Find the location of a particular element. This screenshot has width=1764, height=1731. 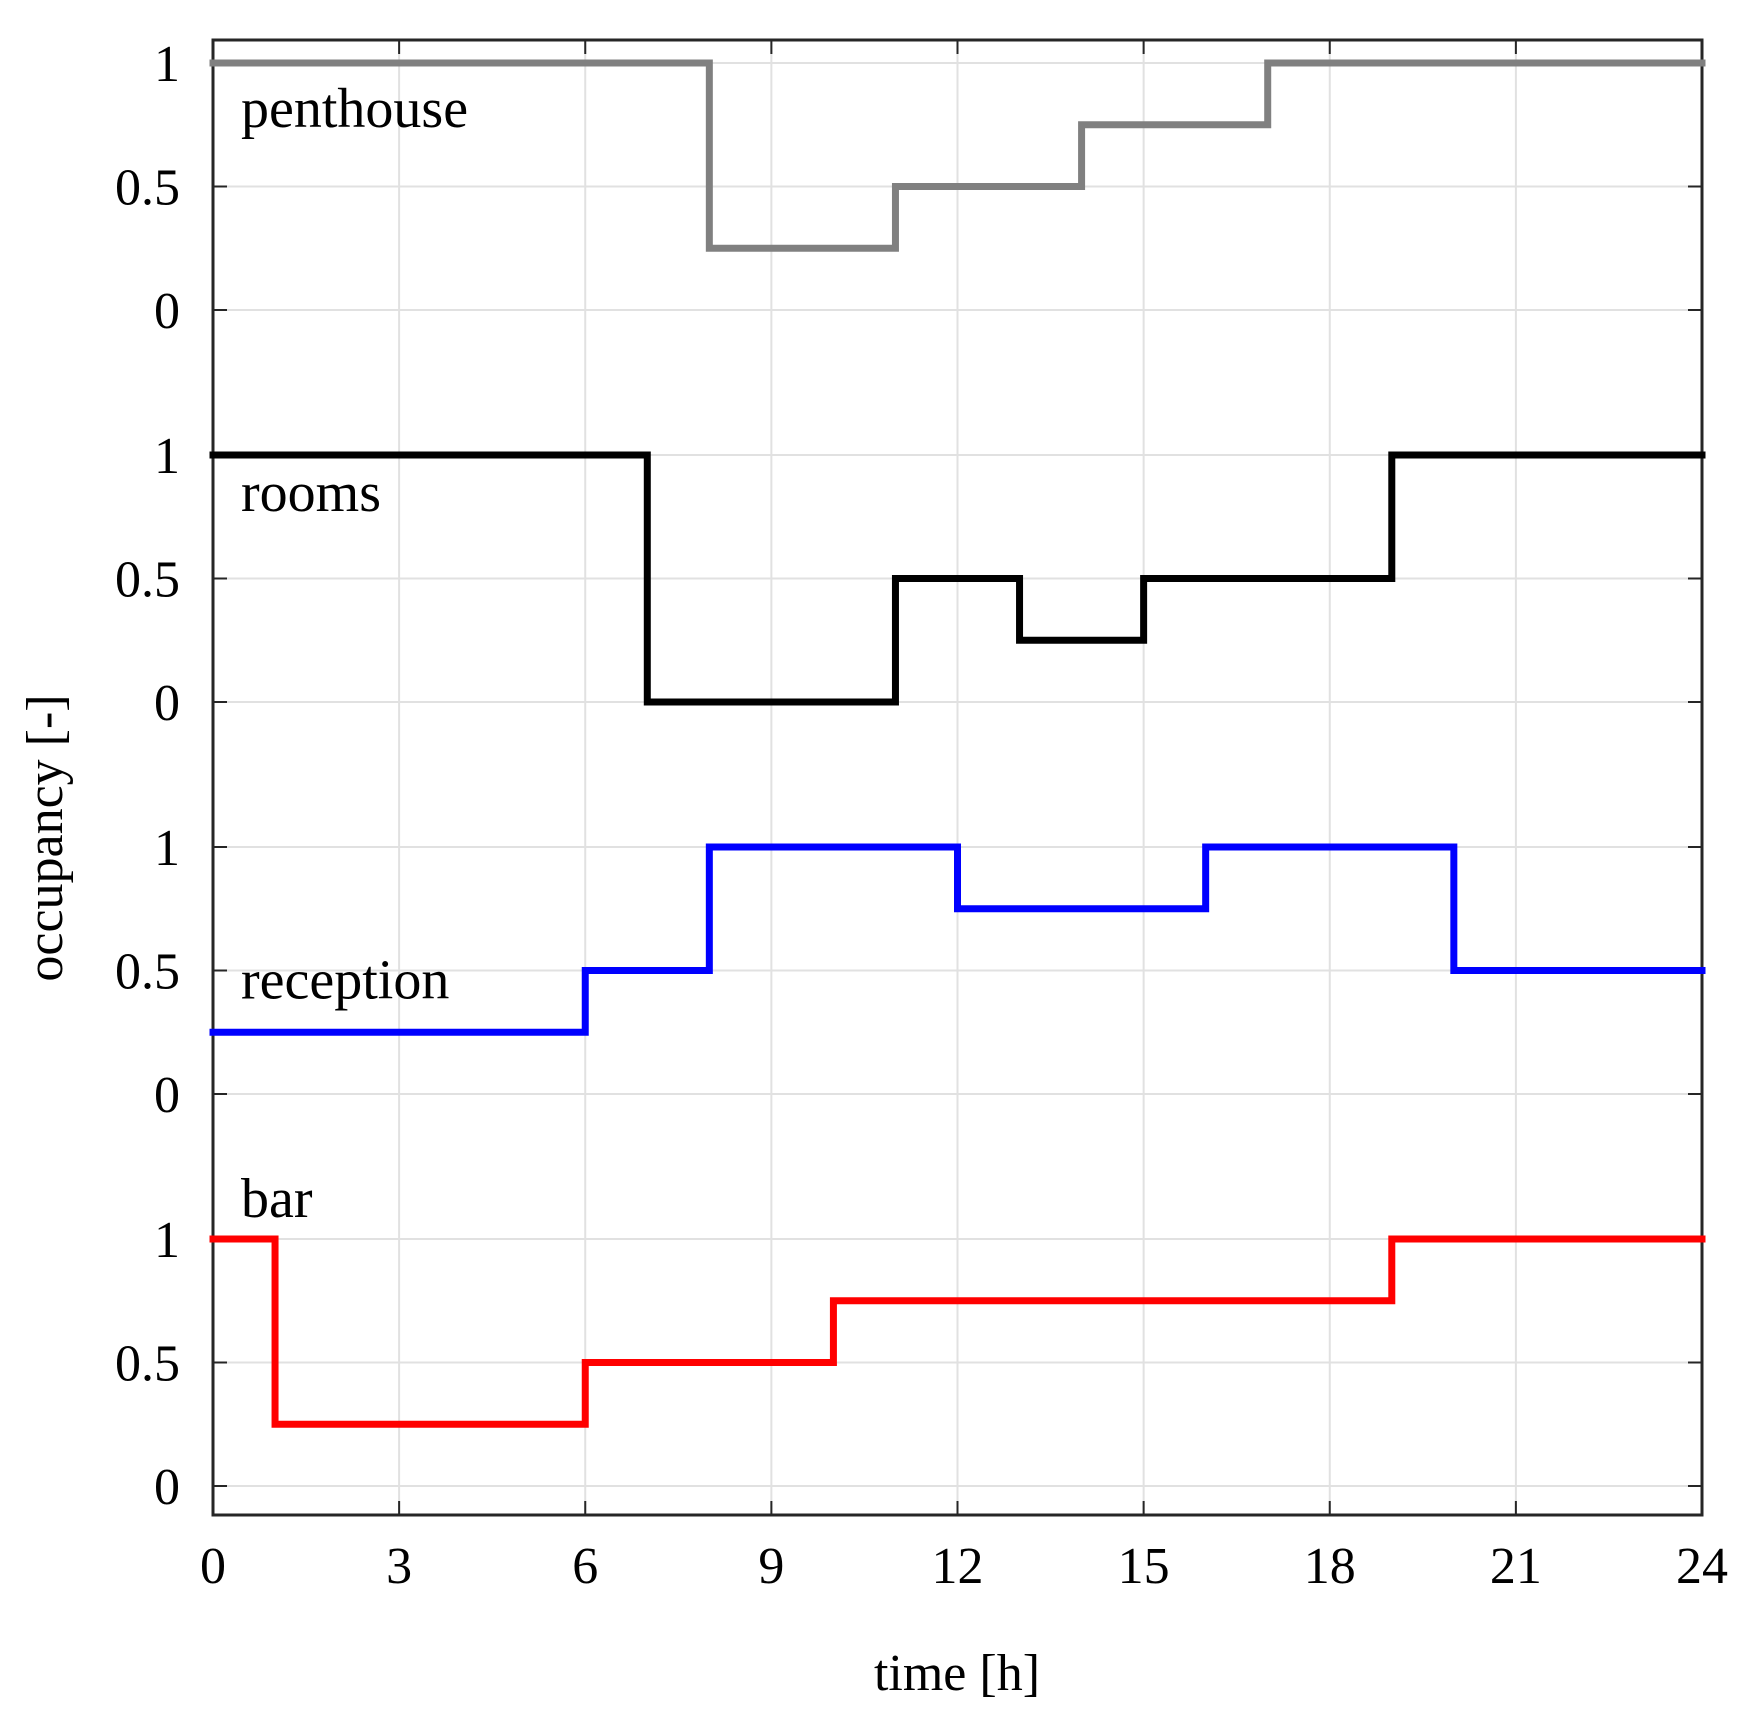

x-tick-label: 21 is located at coordinates (1516, 1566).